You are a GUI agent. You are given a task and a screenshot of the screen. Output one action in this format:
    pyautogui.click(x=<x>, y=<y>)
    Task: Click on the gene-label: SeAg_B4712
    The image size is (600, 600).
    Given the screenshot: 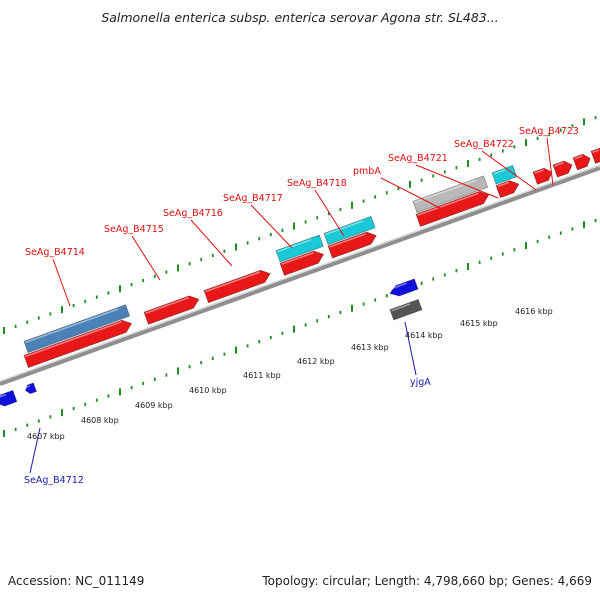 What is the action you would take?
    pyautogui.click(x=54, y=480)
    